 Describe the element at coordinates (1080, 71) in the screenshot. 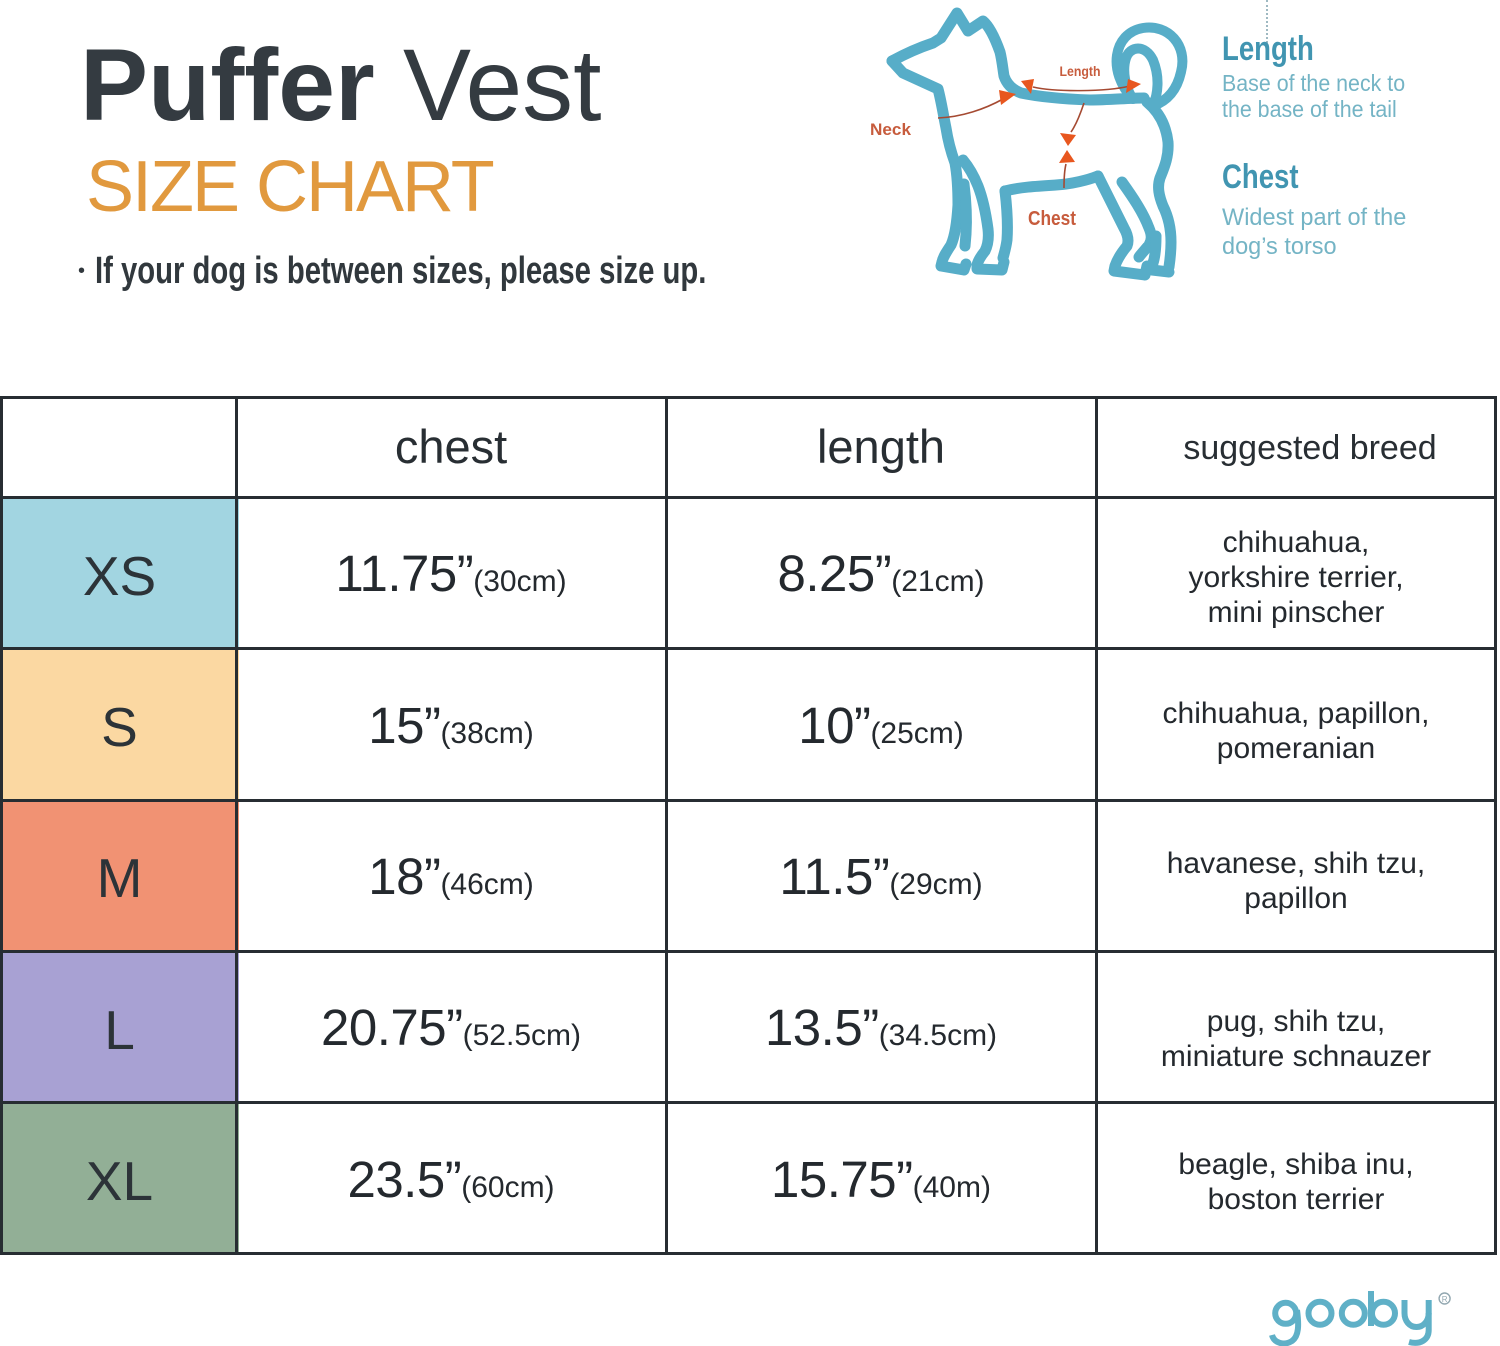

I see `svg-text: Length` at that location.